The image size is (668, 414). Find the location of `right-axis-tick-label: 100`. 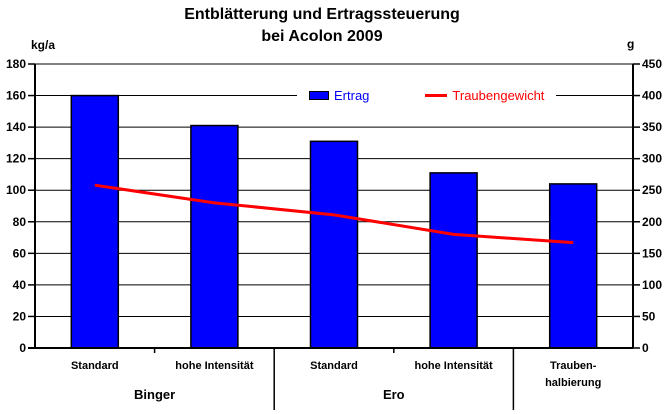

right-axis-tick-label: 100 is located at coordinates (652, 285).